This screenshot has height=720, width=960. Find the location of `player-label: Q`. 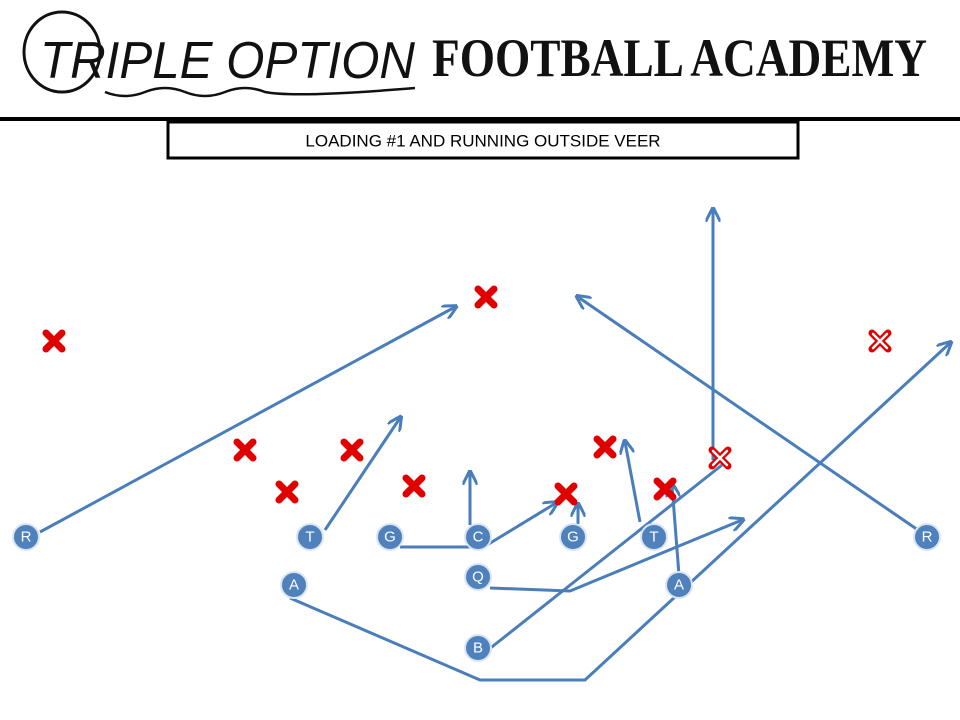

player-label: Q is located at coordinates (478, 577).